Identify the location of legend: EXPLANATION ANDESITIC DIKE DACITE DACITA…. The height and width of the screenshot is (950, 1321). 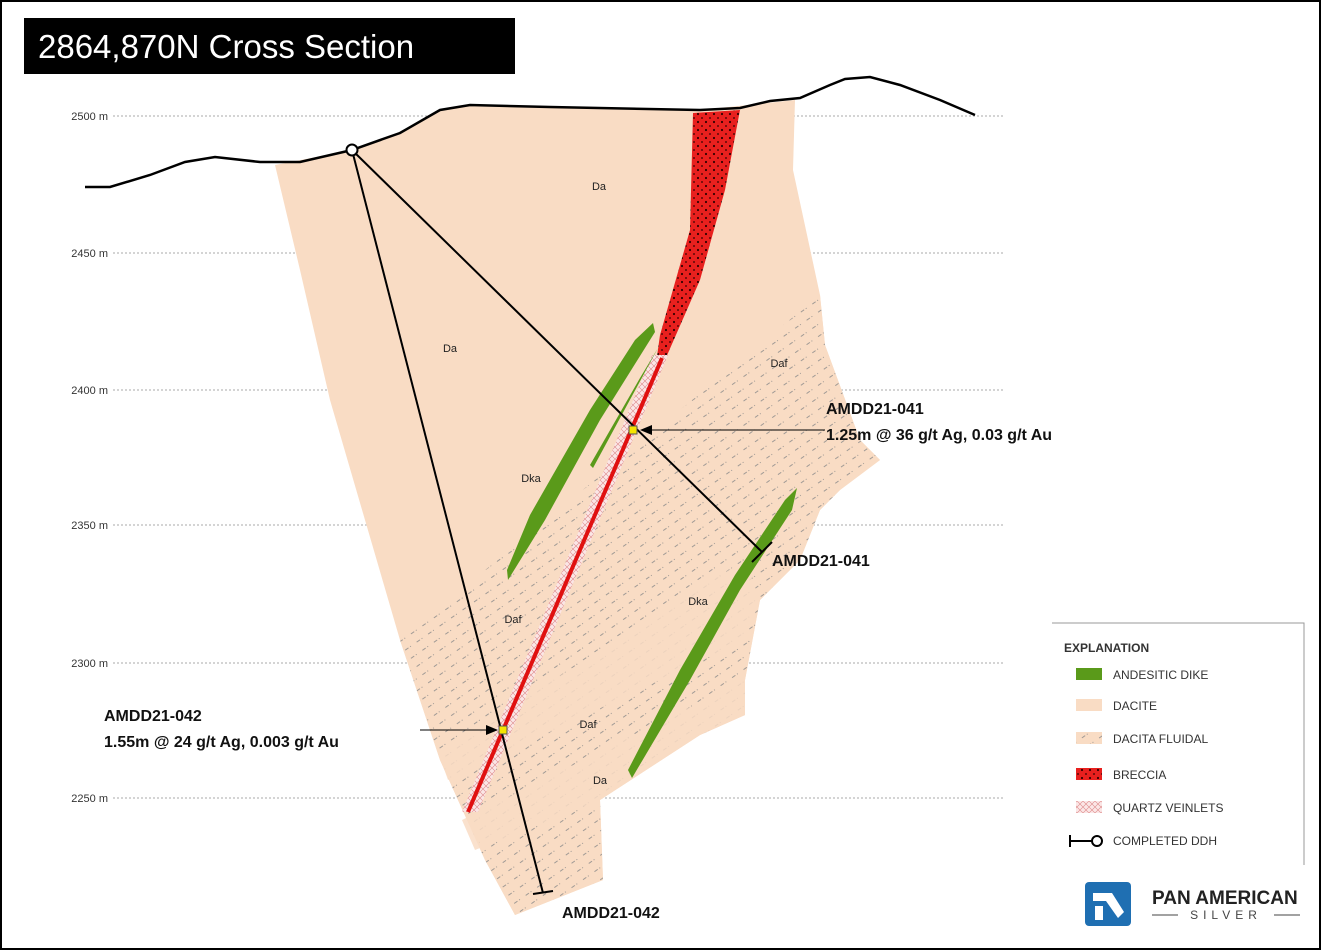
(1178, 743).